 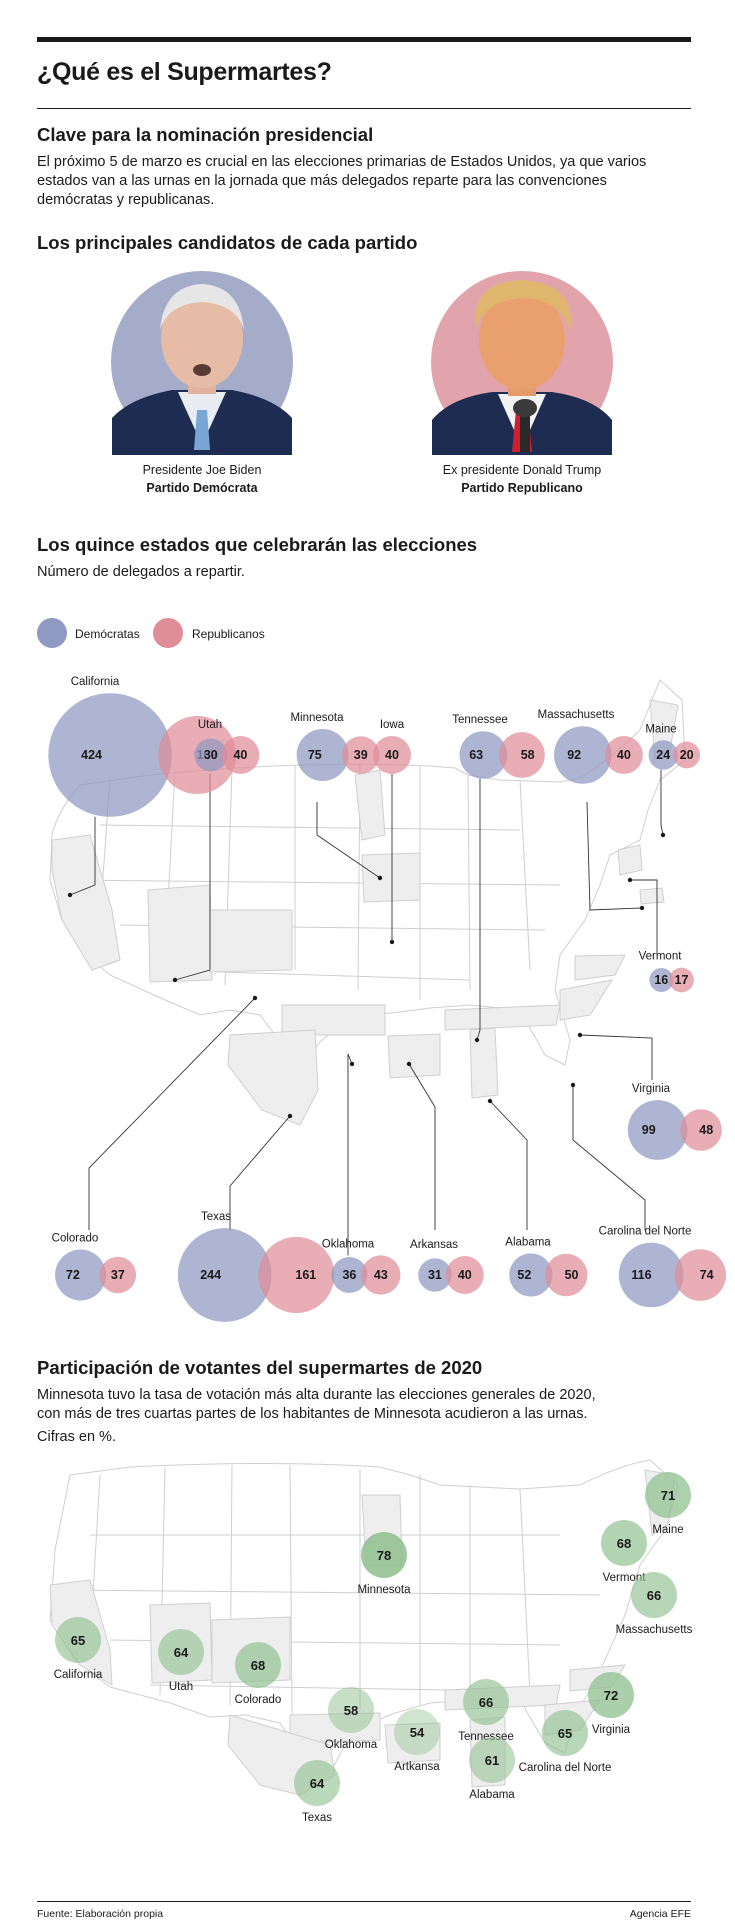 What do you see at coordinates (202, 479) in the screenshot?
I see `candidate-biden: Presidente Joe Biden Partido Demócrata` at bounding box center [202, 479].